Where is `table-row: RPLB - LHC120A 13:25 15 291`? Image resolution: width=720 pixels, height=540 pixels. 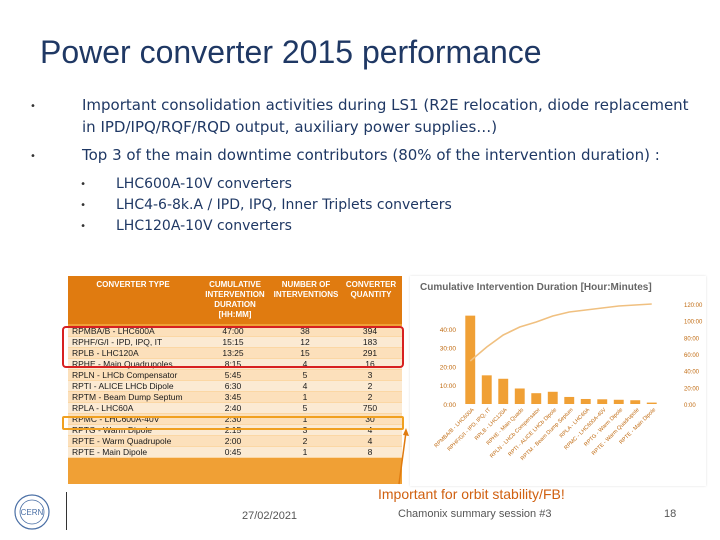
table-row: RPLB - LHC120A 13:25 15 291 is located at coordinates (235, 353).